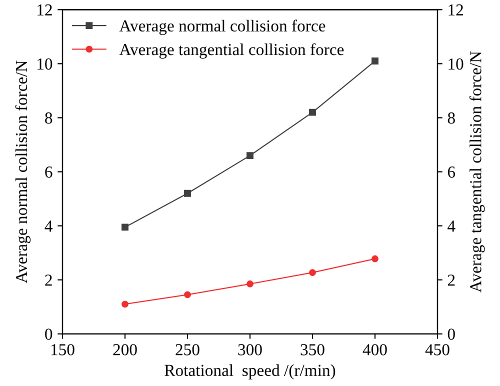  Describe the element at coordinates (451, 118) in the screenshot. I see `y2-tick-label: 8` at that location.